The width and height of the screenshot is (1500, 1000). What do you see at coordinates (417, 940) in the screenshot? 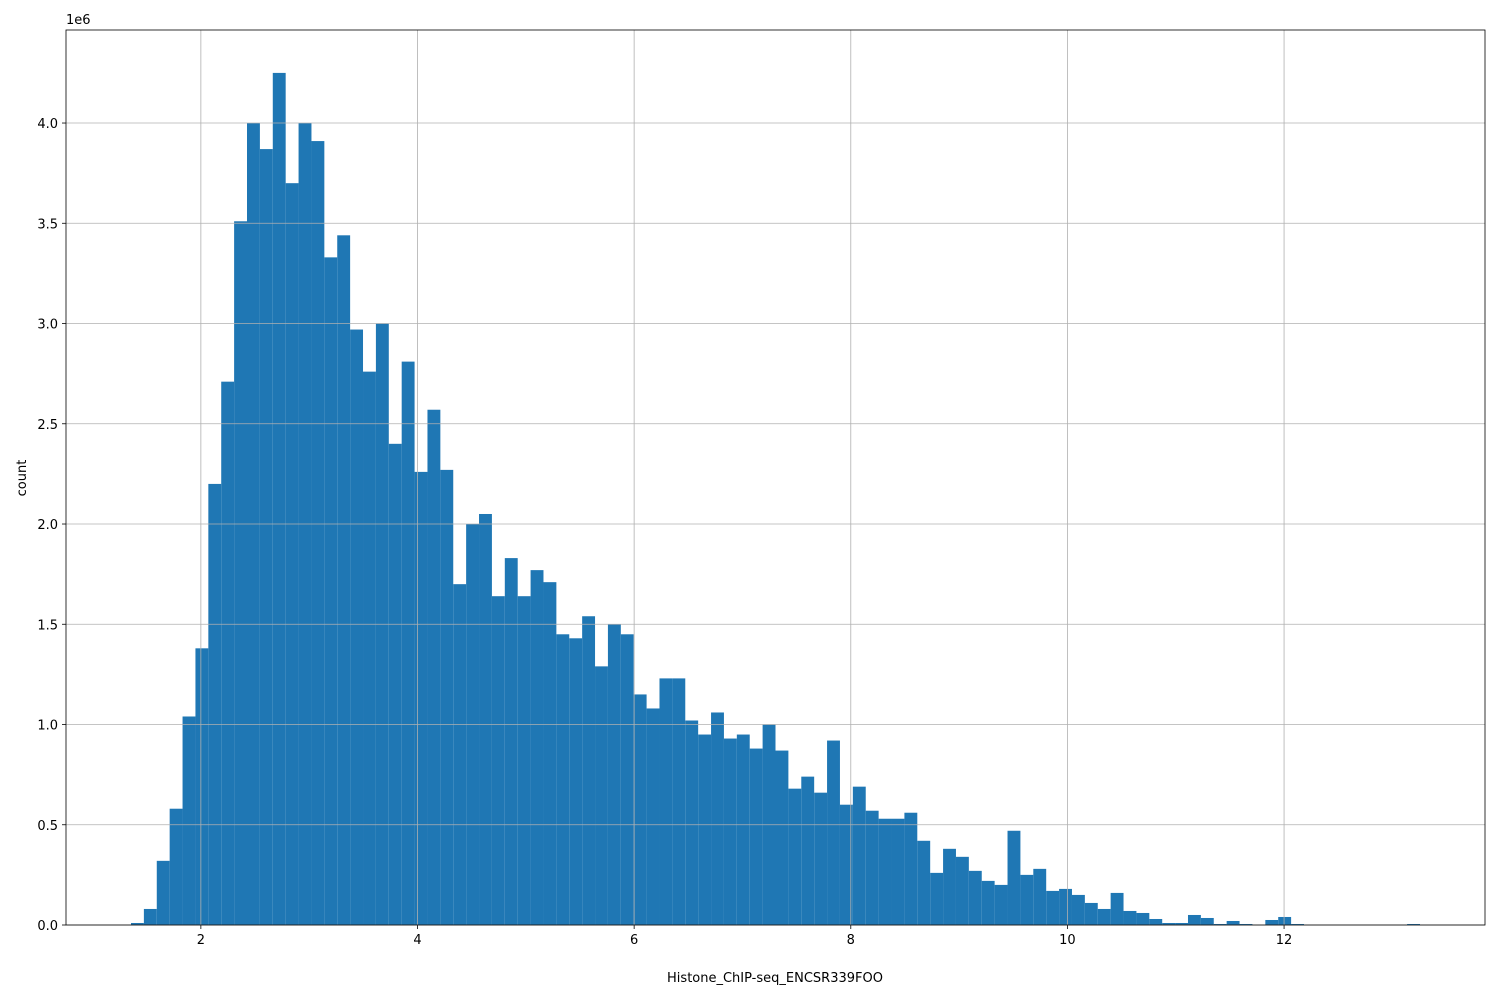
I see `x-tick-label: 4` at bounding box center [417, 940].